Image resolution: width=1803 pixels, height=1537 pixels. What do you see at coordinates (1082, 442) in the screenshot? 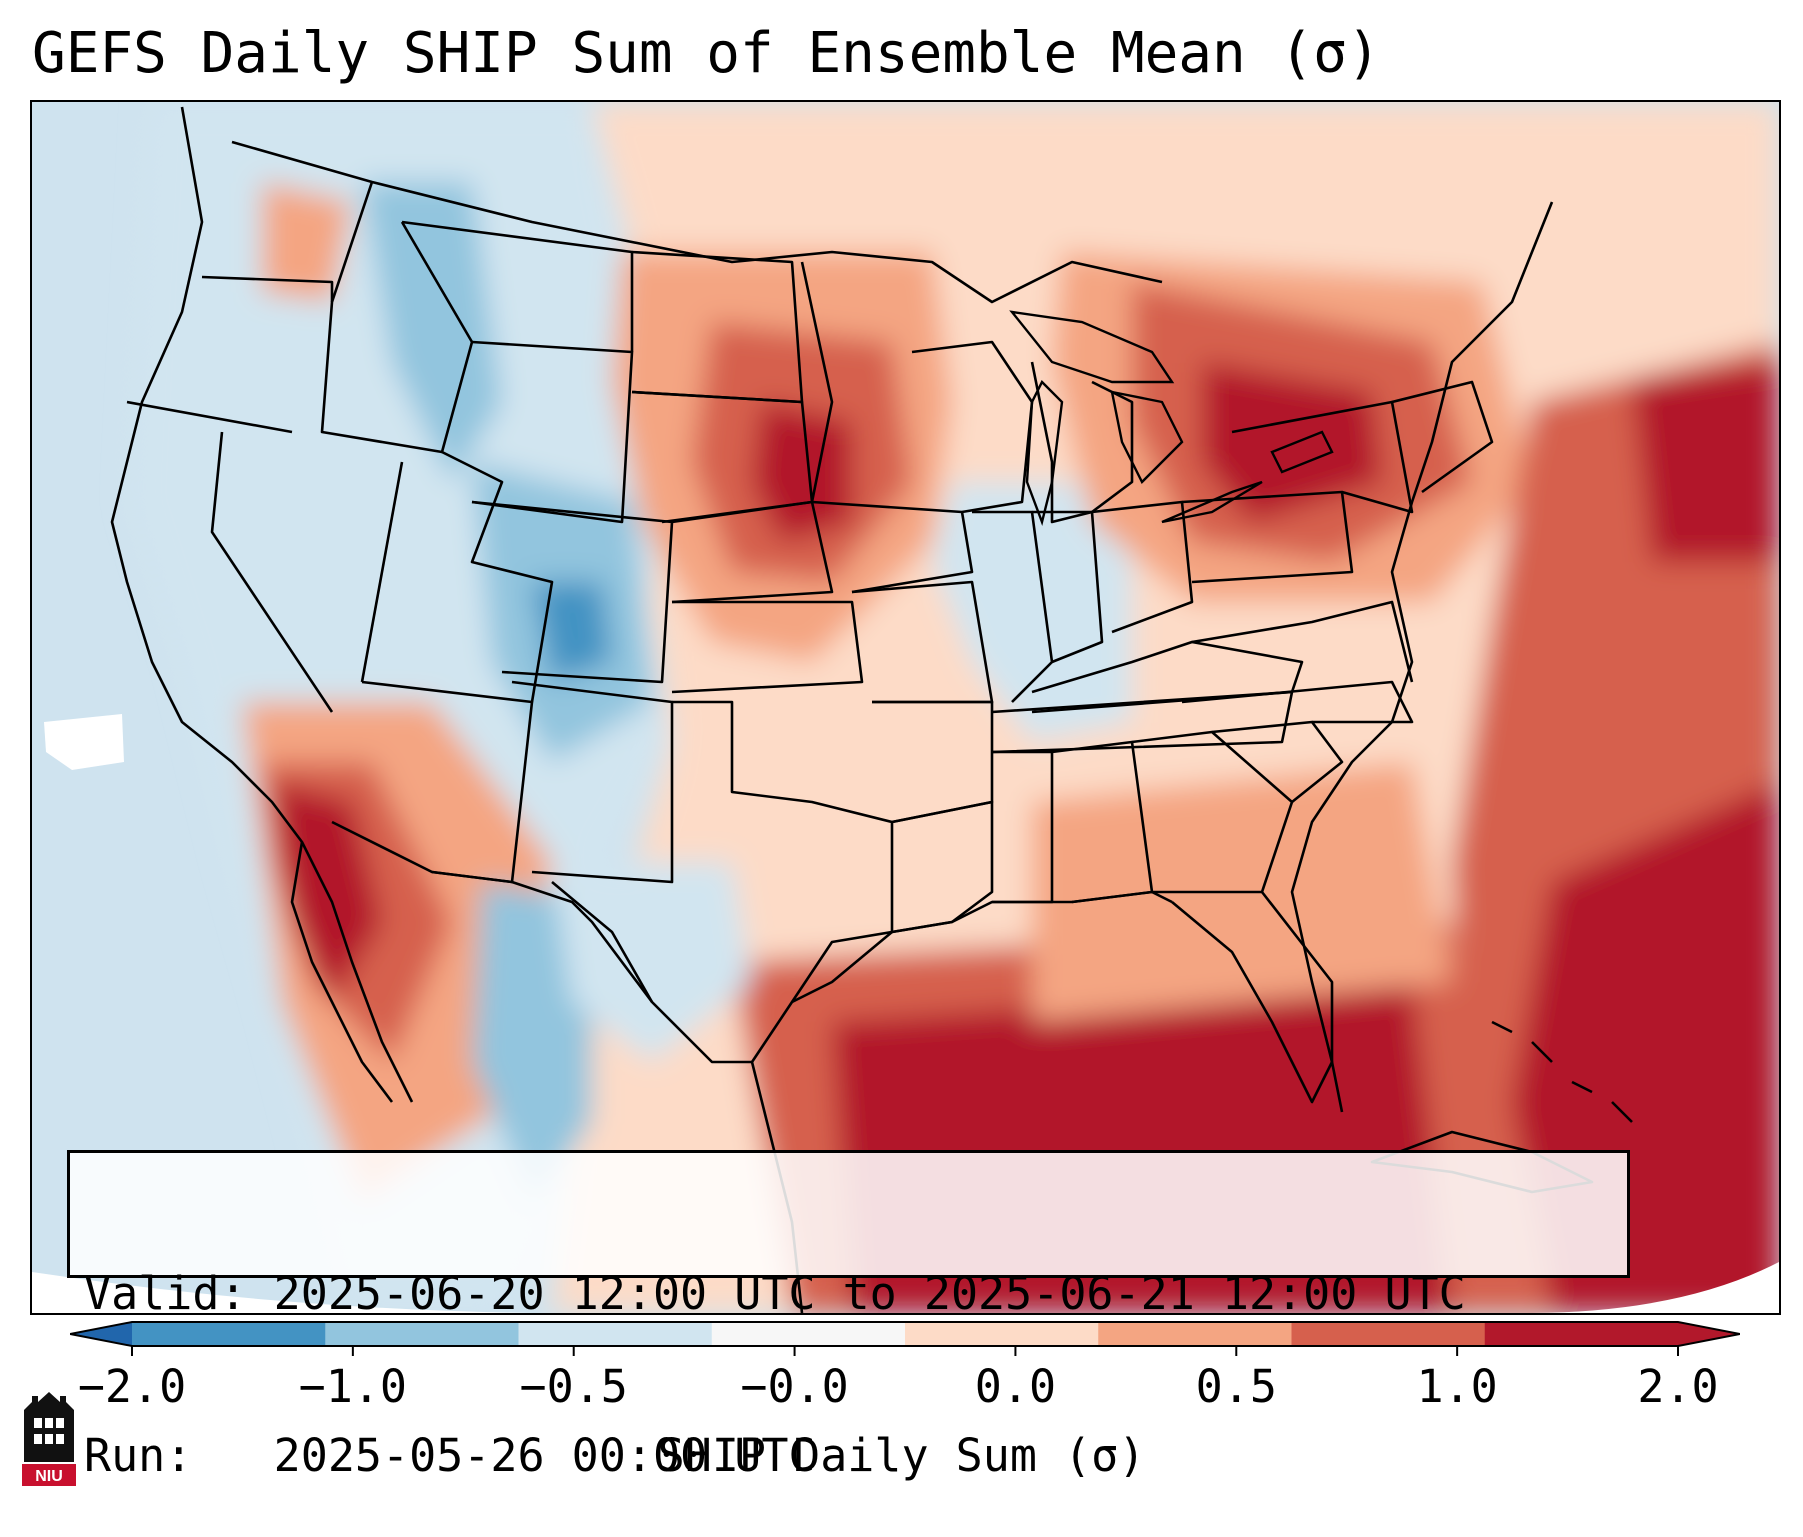
I see `michigan-outline` at bounding box center [1082, 442].